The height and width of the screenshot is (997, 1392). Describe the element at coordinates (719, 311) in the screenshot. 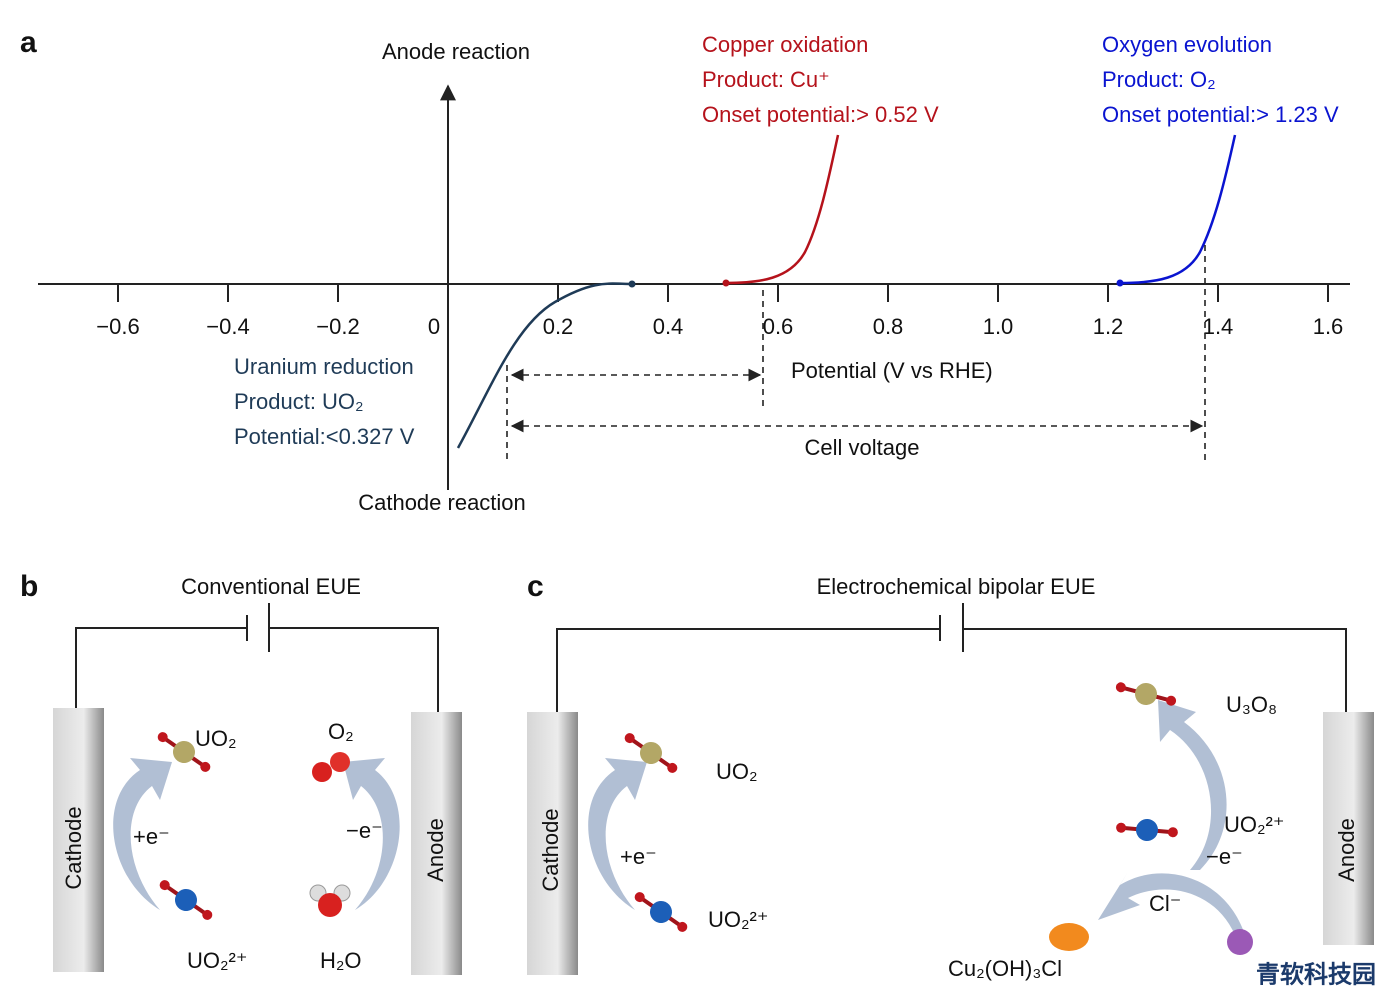

I see `x-ticks: −0.6 −0.4 −0.2 0 0.2 0.4 0.6 0.8 1.0 1.2 1.4 1.6` at that location.